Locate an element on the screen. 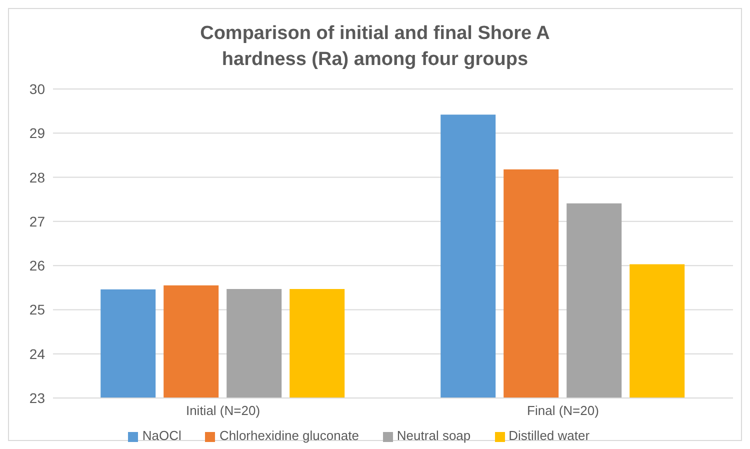 Image resolution: width=750 pixels, height=449 pixels. x-tick-label: Final (N=20) is located at coordinates (563, 410).